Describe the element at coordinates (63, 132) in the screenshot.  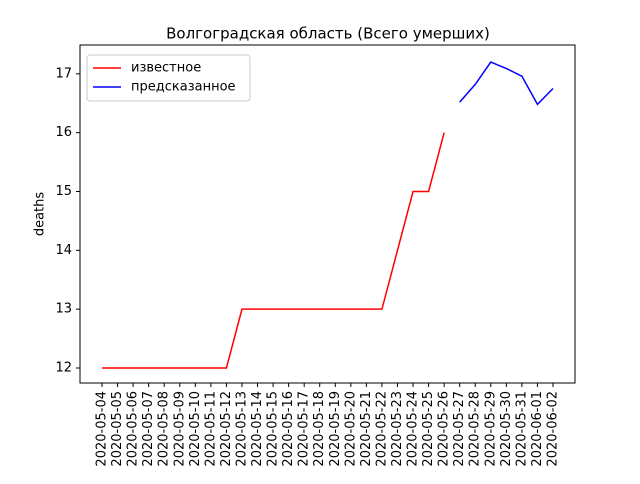
I see `y-tick-label: 16` at that location.